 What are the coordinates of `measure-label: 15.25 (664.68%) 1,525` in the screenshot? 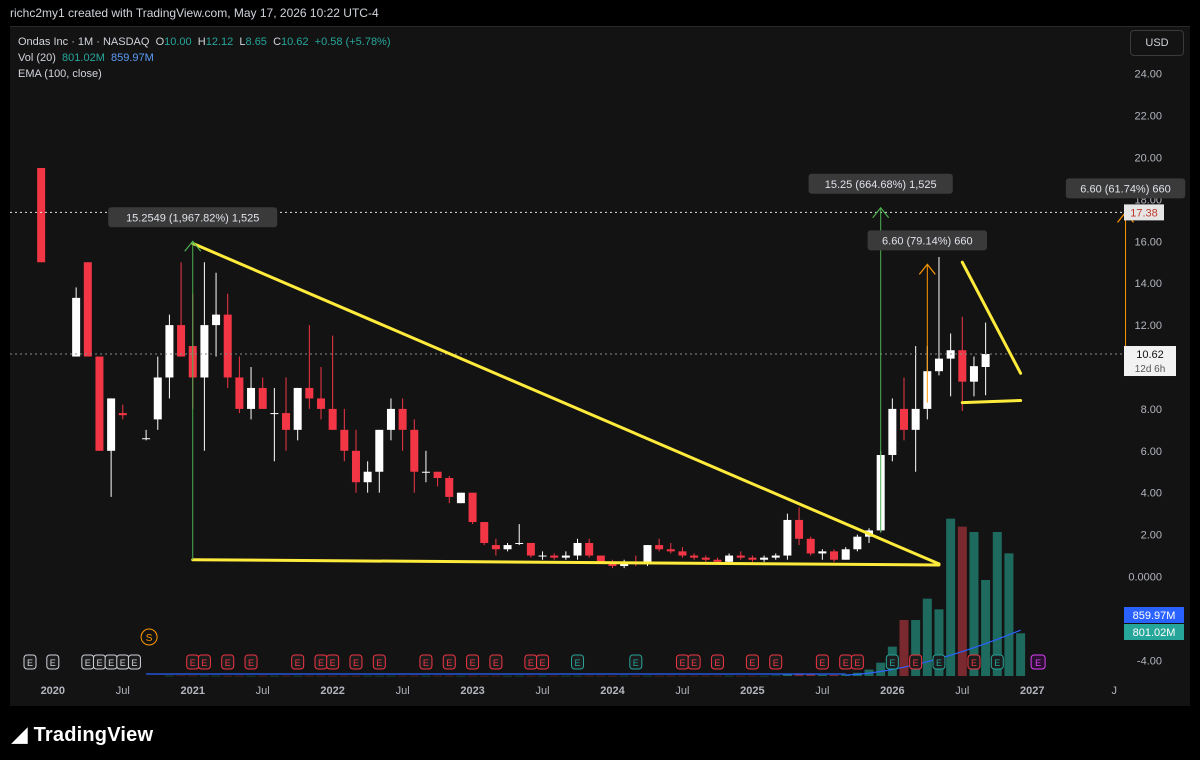 It's located at (881, 185).